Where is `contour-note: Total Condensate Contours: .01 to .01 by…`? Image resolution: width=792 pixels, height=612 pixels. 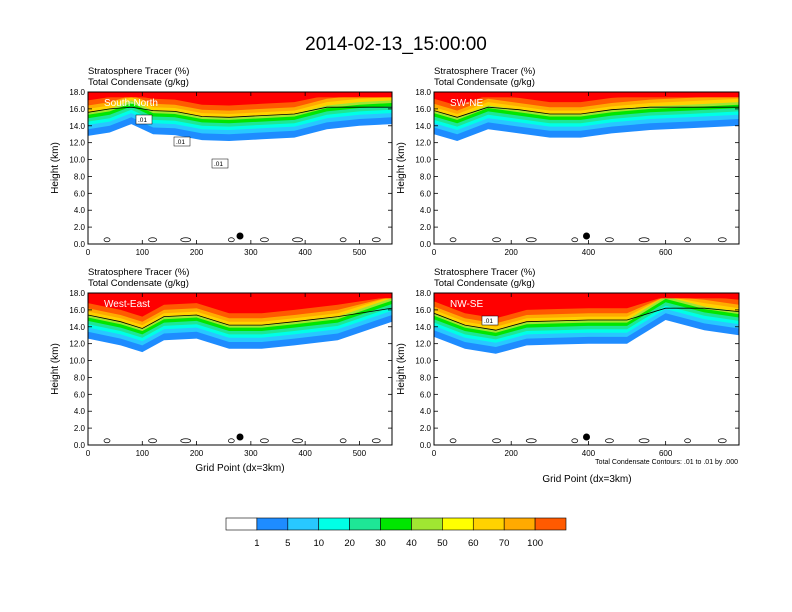
contour-note: Total Condensate Contours: .01 to .01 by… is located at coordinates (666, 462).